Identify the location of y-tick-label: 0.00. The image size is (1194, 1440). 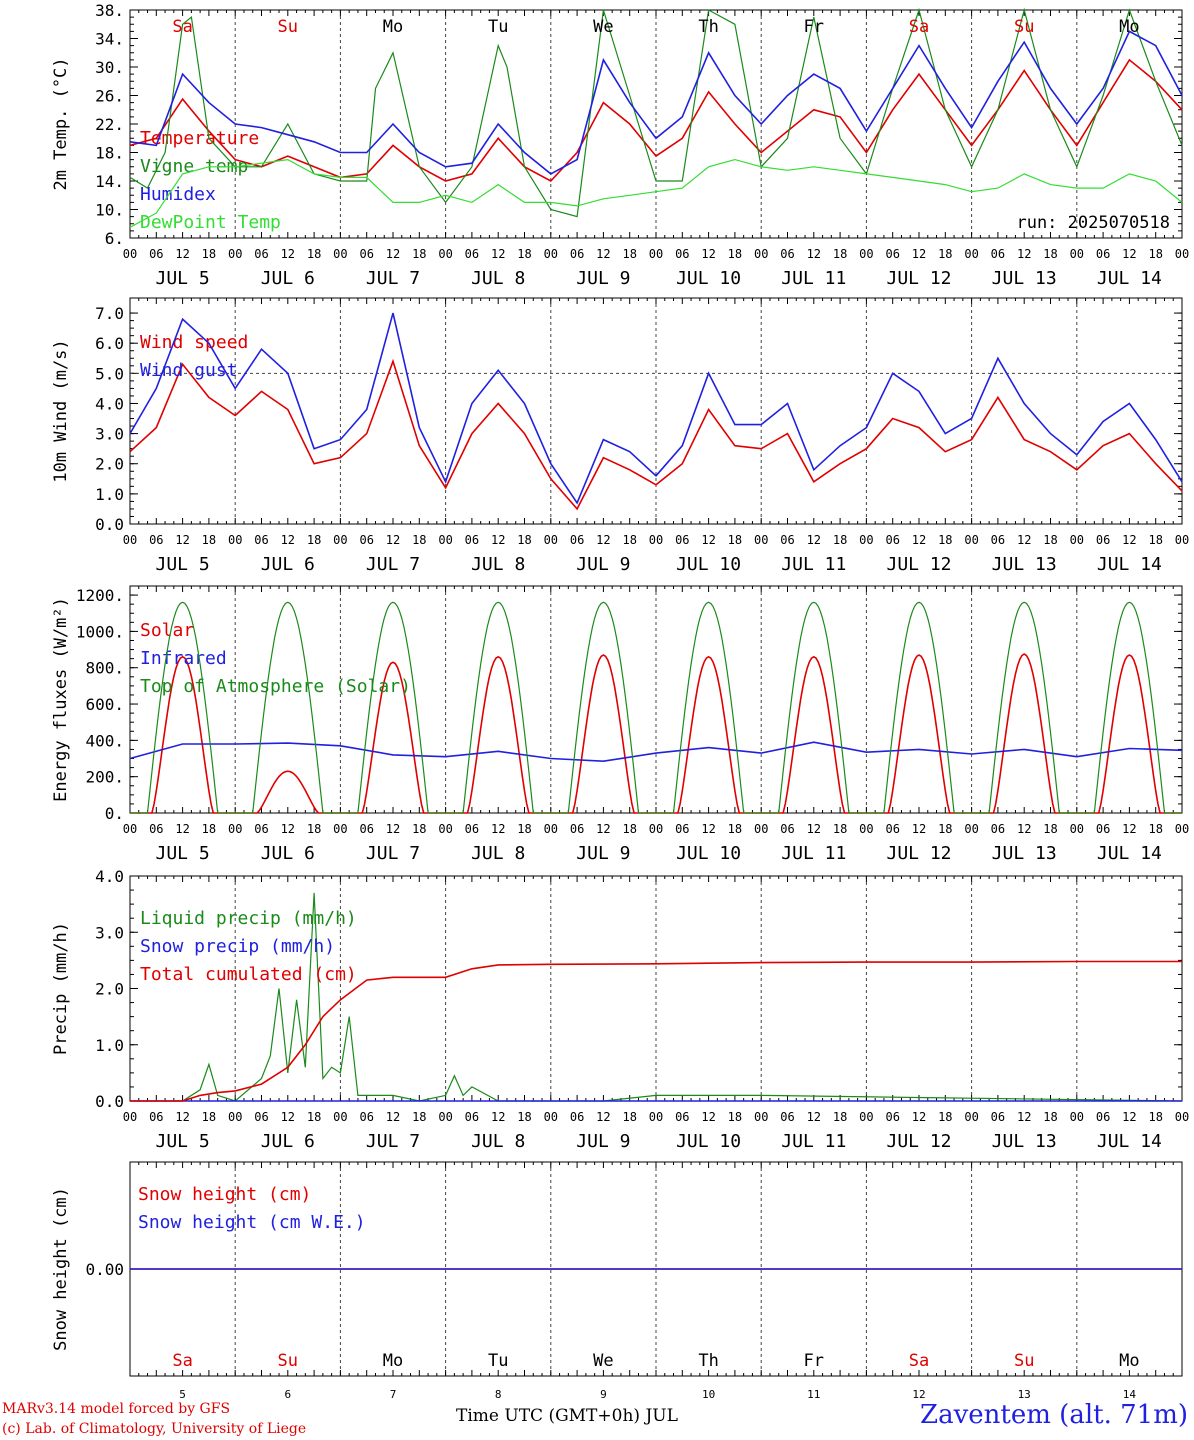
(104, 1269).